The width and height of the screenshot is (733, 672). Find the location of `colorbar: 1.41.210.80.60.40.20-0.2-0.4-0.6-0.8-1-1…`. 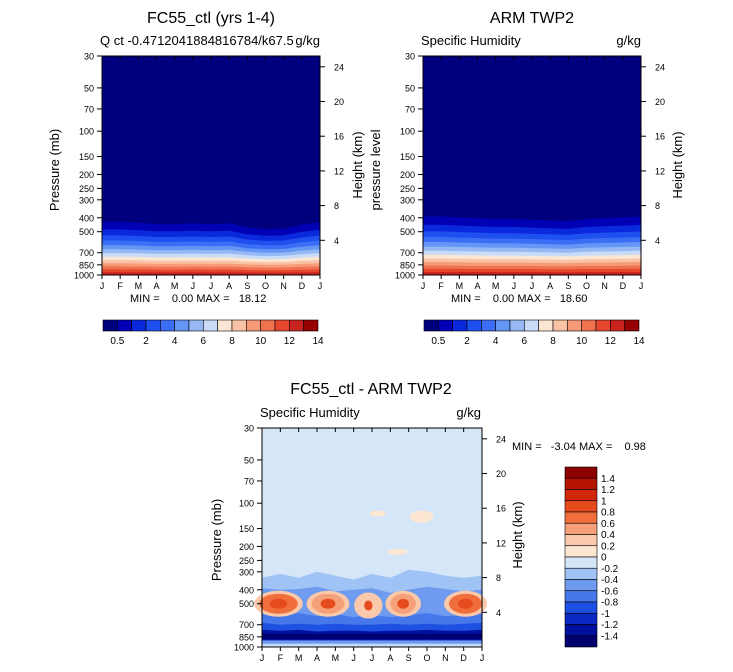

colorbar: 1.41.210.80.60.40.20-0.2-0.4-0.6-0.8-1-1… is located at coordinates (591, 557).